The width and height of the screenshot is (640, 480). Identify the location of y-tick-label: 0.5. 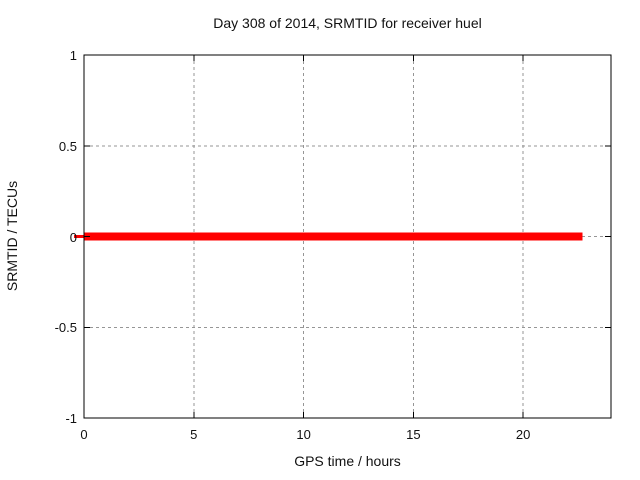
(67, 146).